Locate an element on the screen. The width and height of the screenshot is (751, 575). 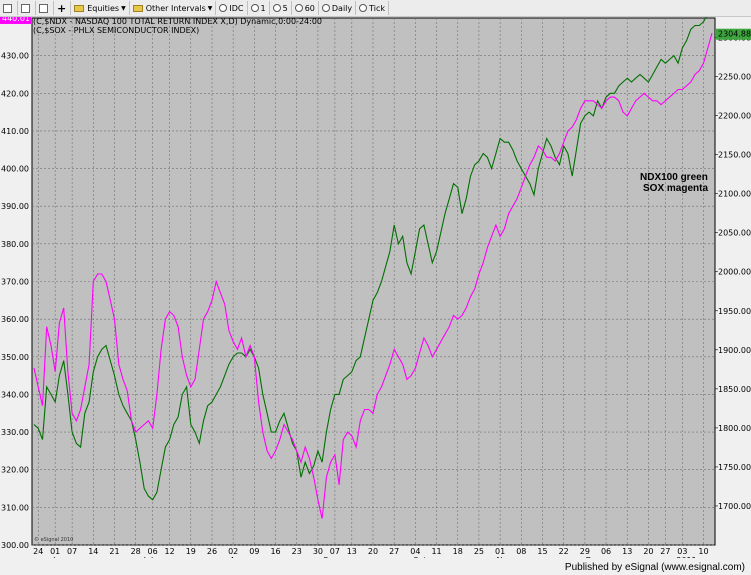
x-tick-label: 26 is located at coordinates (212, 551).